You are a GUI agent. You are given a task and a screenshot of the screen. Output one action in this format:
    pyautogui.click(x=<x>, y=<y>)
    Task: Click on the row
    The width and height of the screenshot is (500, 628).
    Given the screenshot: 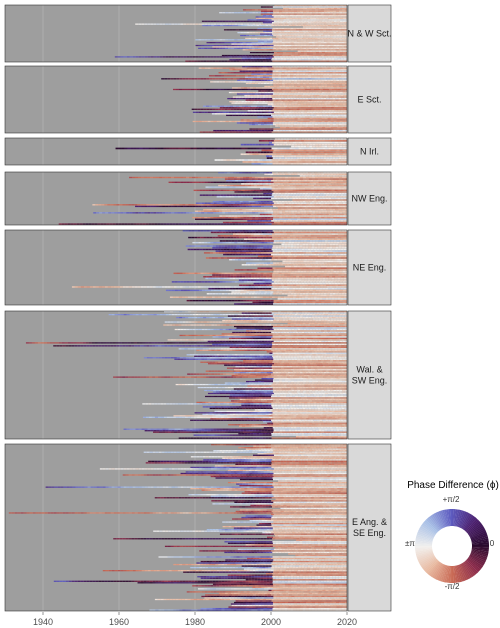 What is the action you would take?
    pyautogui.click(x=274, y=21)
    